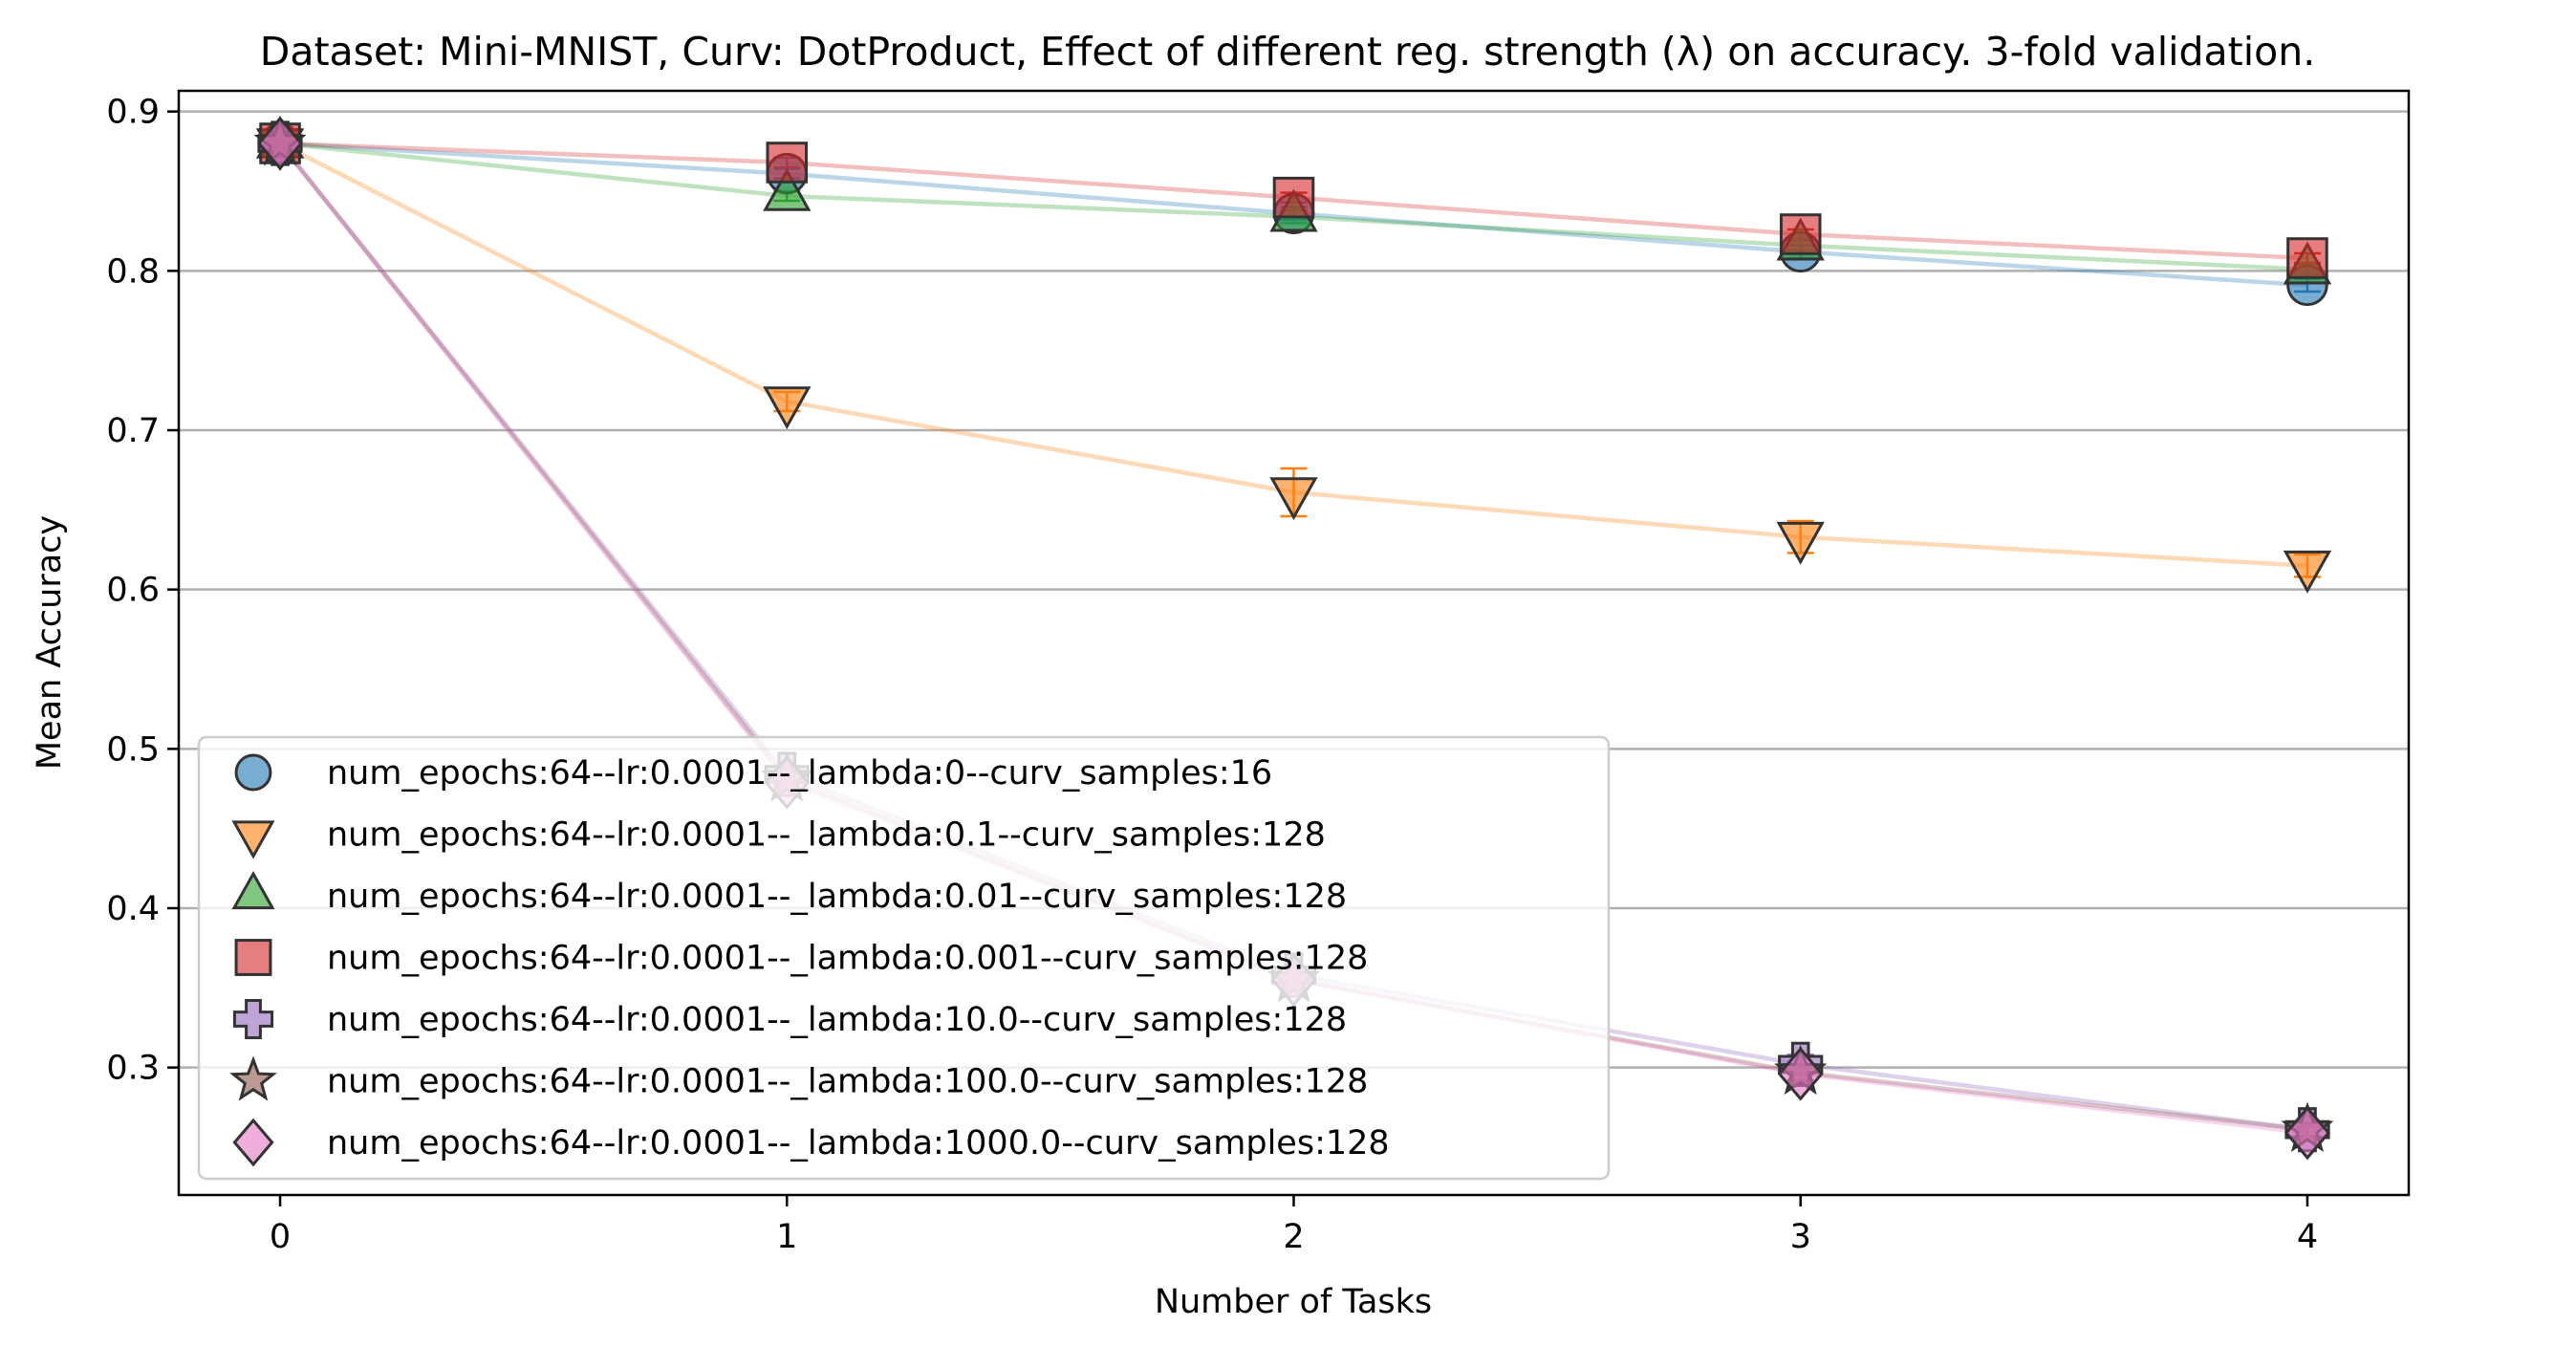 This screenshot has height=1347, width=2576. Describe the element at coordinates (280, 1237) in the screenshot. I see `x-tick-label: 0` at that location.